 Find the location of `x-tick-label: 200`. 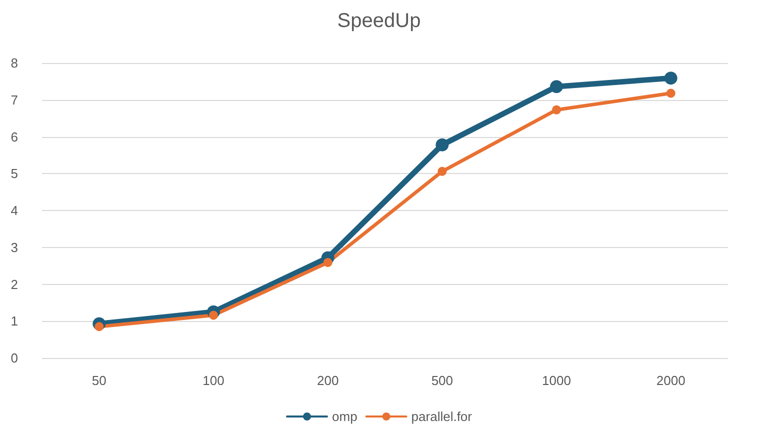

x-tick-label: 200 is located at coordinates (327, 380).